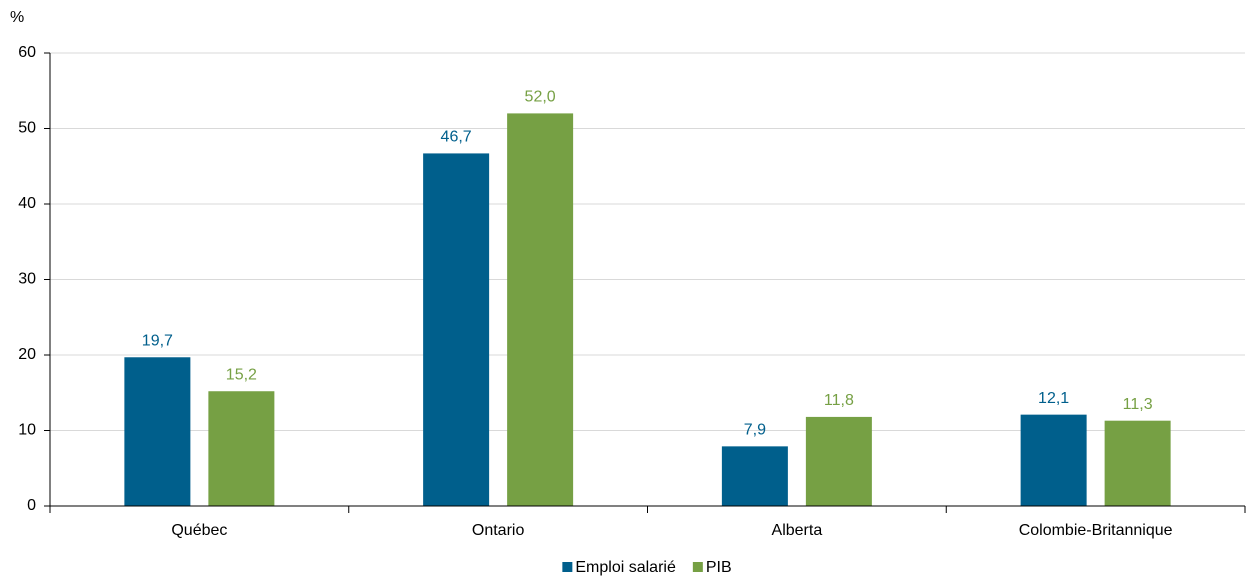 This screenshot has width=1247, height=578. I want to click on data-label: 15,2, so click(241, 374).